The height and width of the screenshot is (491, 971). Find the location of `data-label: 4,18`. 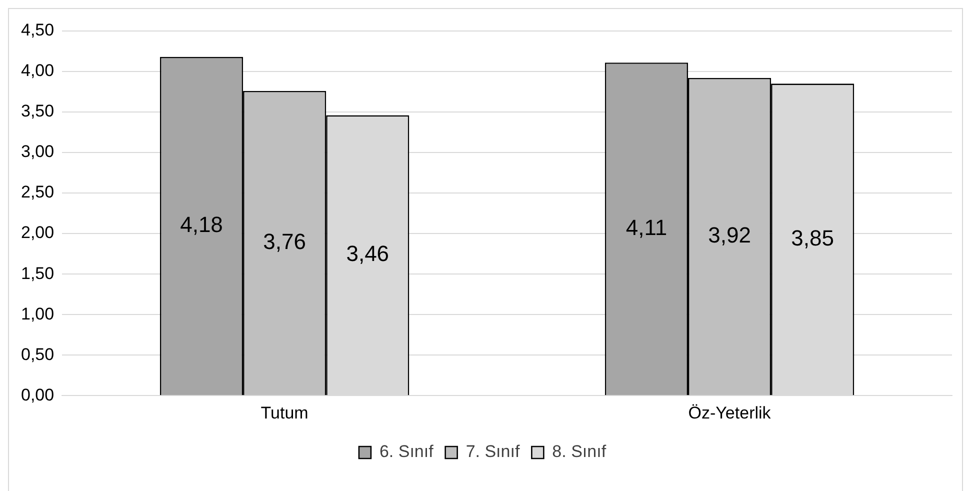

data-label: 4,18 is located at coordinates (201, 225).